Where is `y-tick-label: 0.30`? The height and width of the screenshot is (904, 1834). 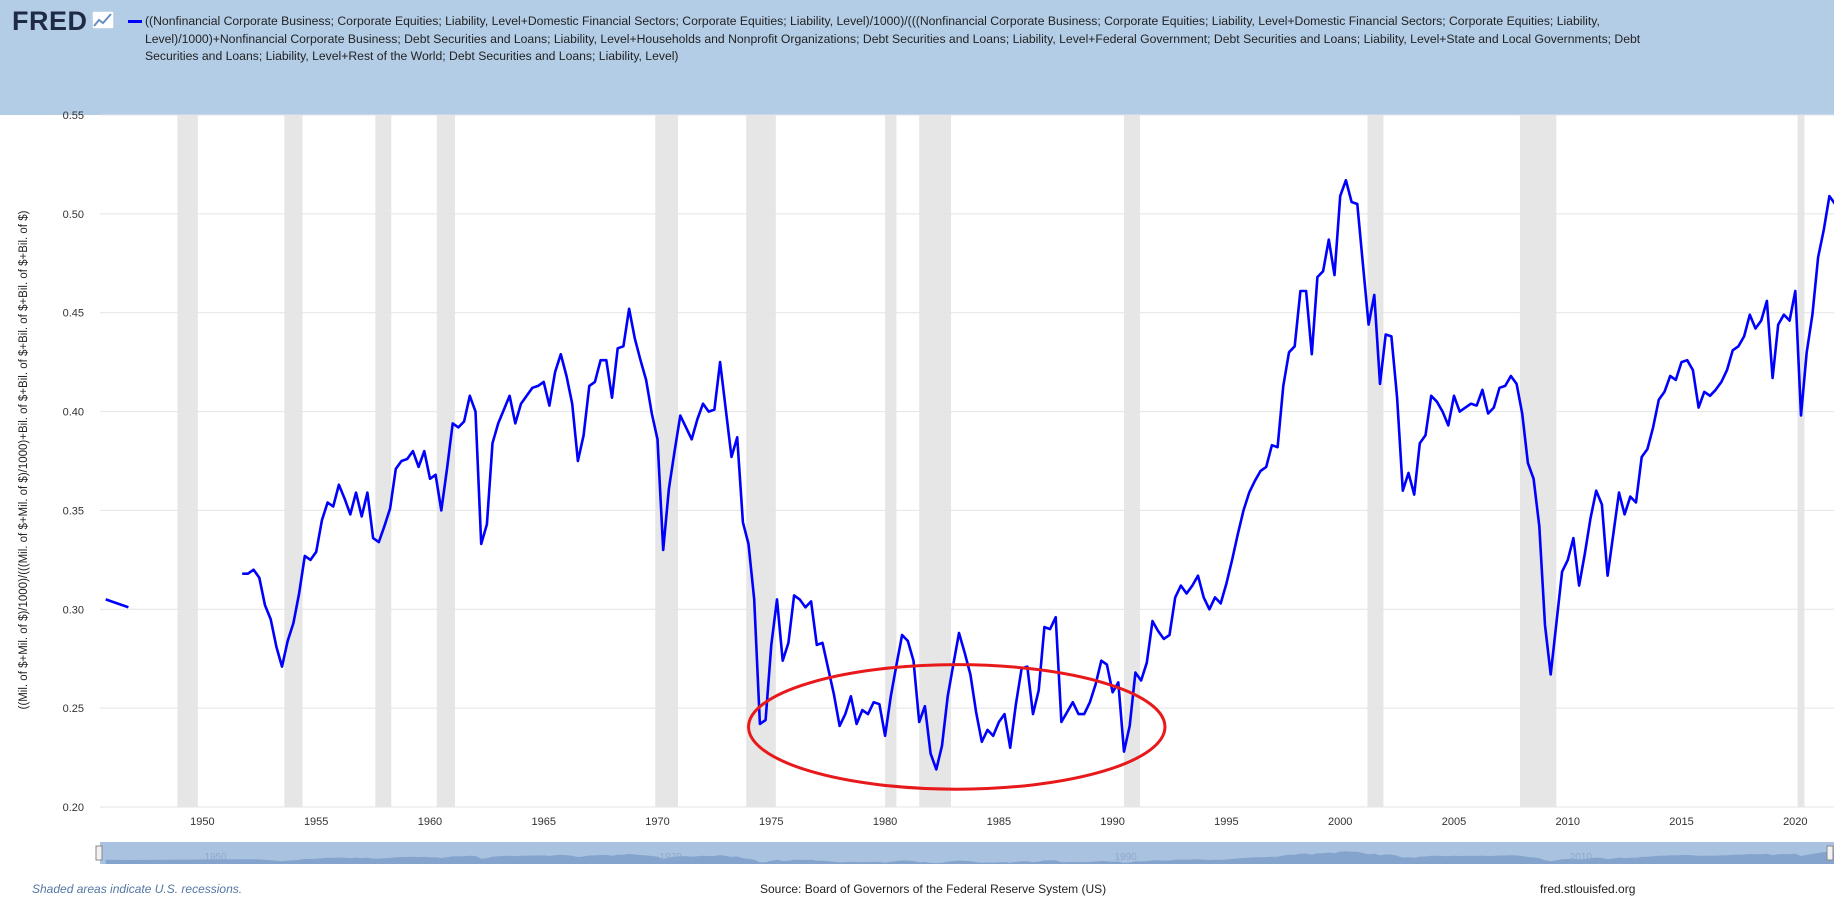
y-tick-label: 0.30 is located at coordinates (73, 610).